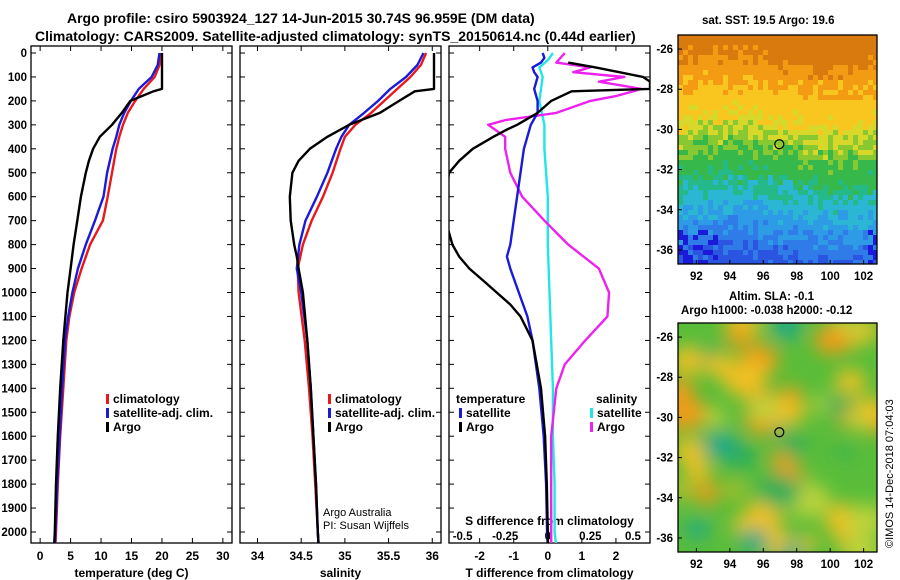  What do you see at coordinates (463, 537) in the screenshot?
I see `s-tick-label: -0.5` at bounding box center [463, 537].